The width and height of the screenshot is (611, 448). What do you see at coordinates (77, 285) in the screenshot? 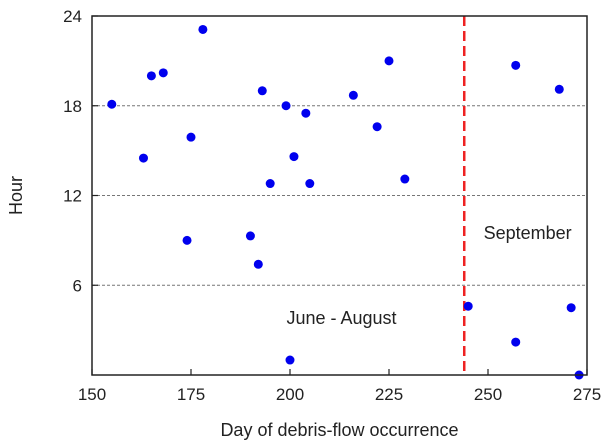
I see `y-tick-label-6: 6` at bounding box center [77, 285].